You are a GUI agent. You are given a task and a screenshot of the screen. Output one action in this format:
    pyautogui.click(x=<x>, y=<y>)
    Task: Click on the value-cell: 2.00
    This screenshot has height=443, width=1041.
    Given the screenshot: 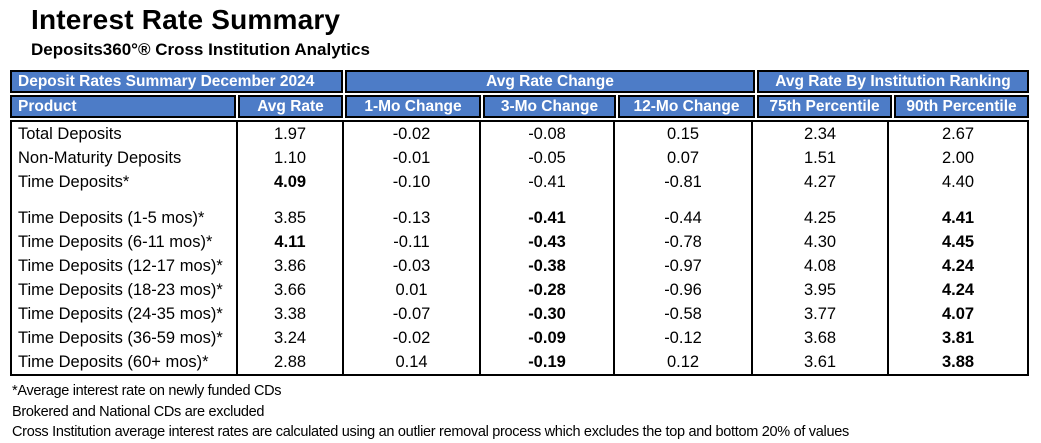 What is the action you would take?
    pyautogui.click(x=958, y=157)
    